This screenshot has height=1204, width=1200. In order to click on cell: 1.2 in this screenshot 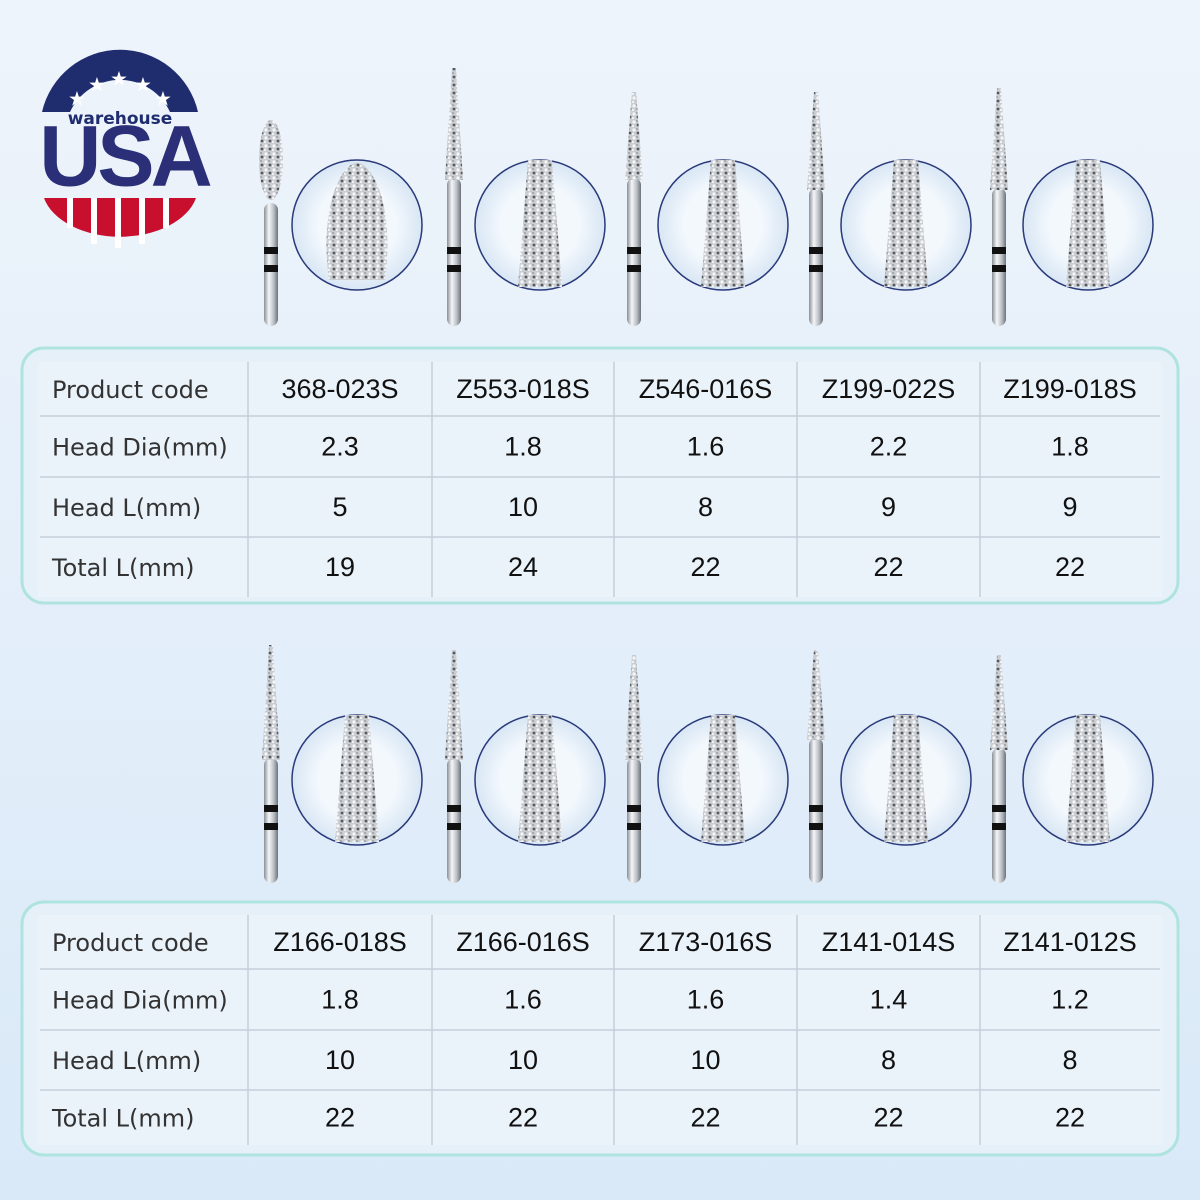, I will do `click(1070, 1000)`.